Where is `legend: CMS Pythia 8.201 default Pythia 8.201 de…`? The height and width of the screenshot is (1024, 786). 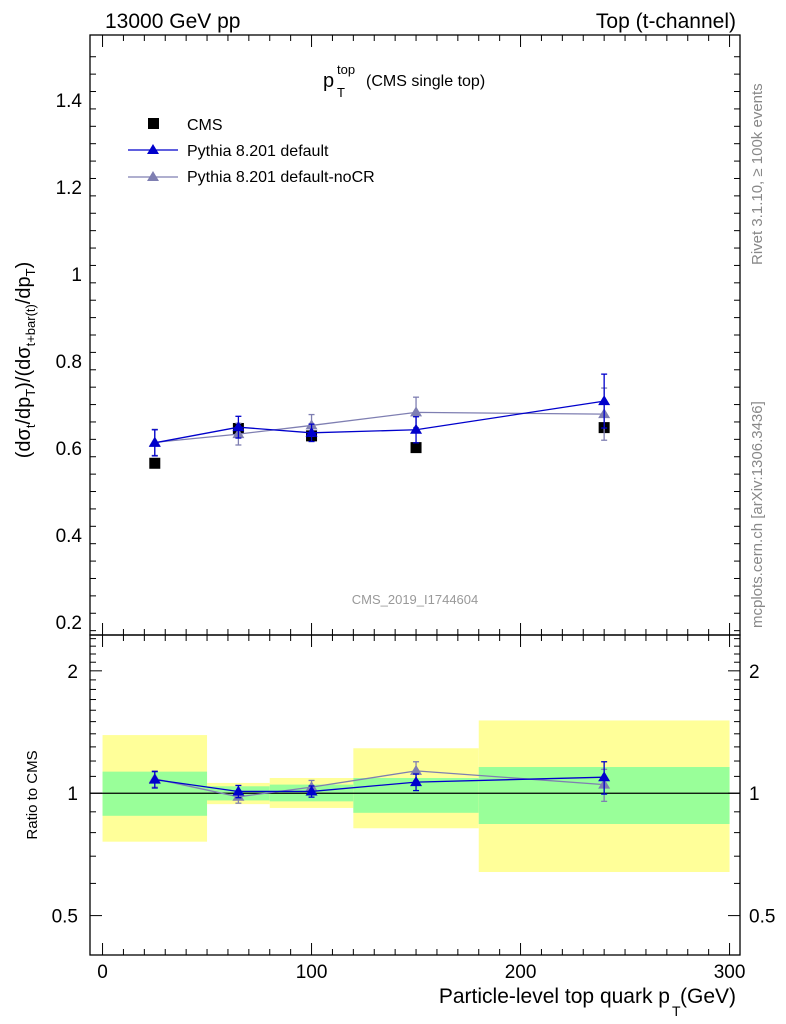 legend: CMS Pythia 8.201 default Pythia 8.201 de… is located at coordinates (251, 151).